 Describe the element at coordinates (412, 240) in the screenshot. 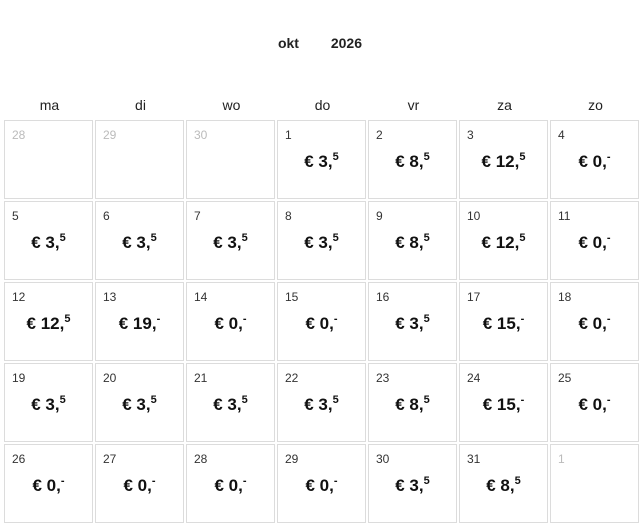

I see `day-cell: 9 € 8,5` at that location.